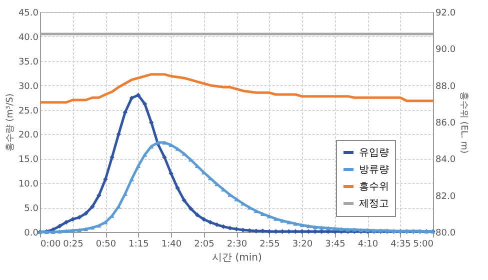 The width and height of the screenshot is (488, 280). I want to click on y-tick-label: 30.0, so click(28, 87).